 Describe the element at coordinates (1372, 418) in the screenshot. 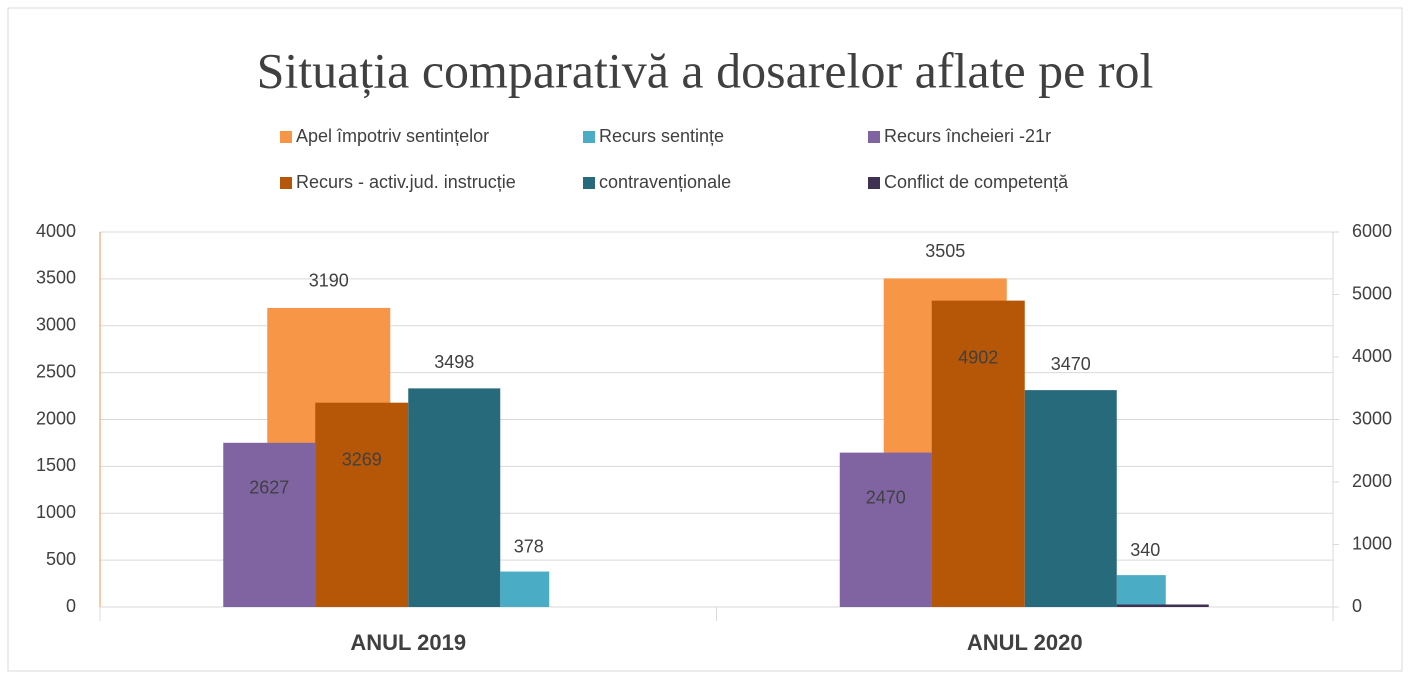

I see `y2-tick-label: 3000` at that location.